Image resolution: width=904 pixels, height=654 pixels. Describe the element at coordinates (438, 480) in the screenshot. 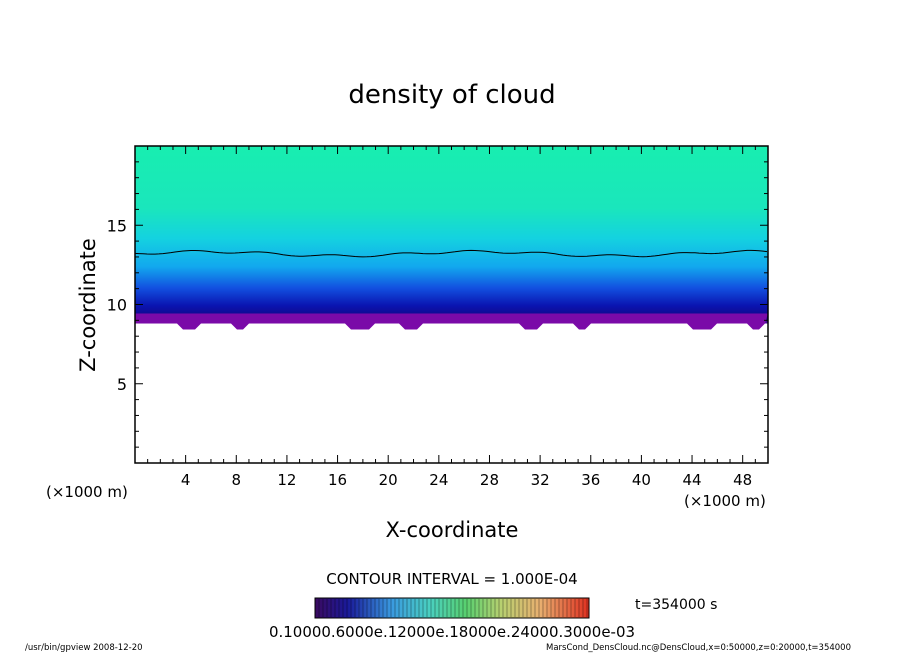

I see `x-tick-label: 24` at that location.